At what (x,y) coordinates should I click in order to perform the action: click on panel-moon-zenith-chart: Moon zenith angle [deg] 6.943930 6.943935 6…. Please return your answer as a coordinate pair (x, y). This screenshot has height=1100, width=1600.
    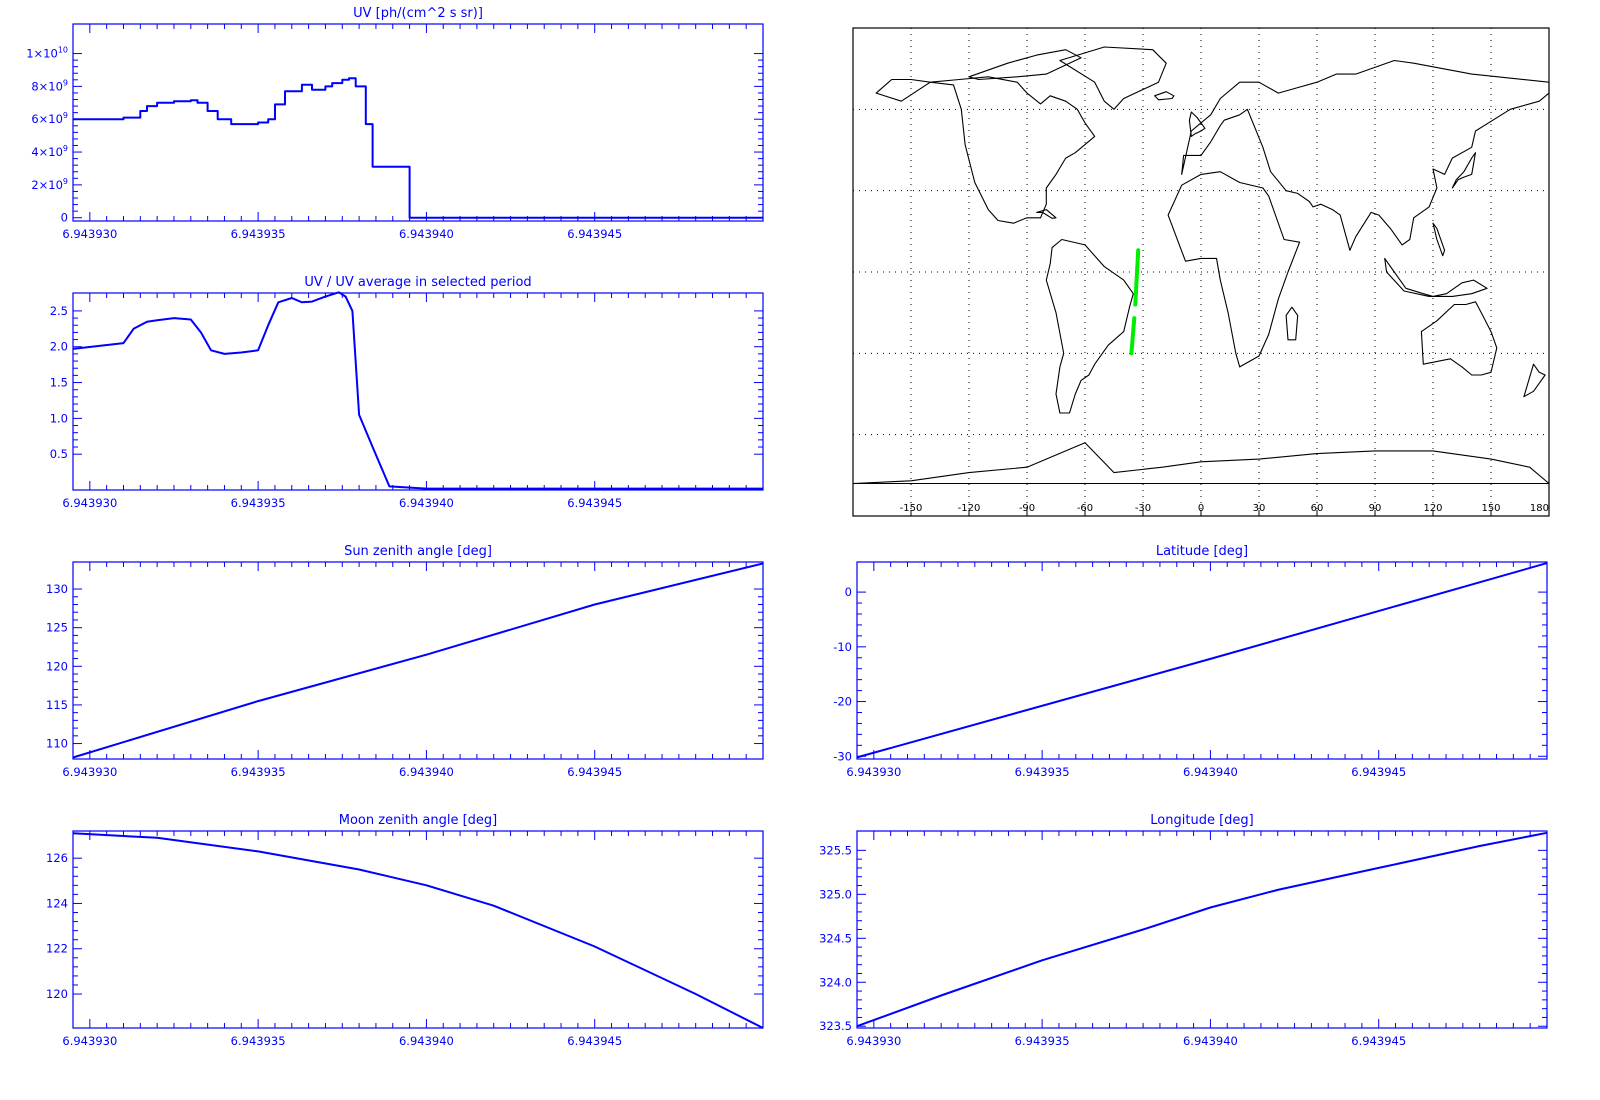
    Looking at the image, I should click on (405, 930).